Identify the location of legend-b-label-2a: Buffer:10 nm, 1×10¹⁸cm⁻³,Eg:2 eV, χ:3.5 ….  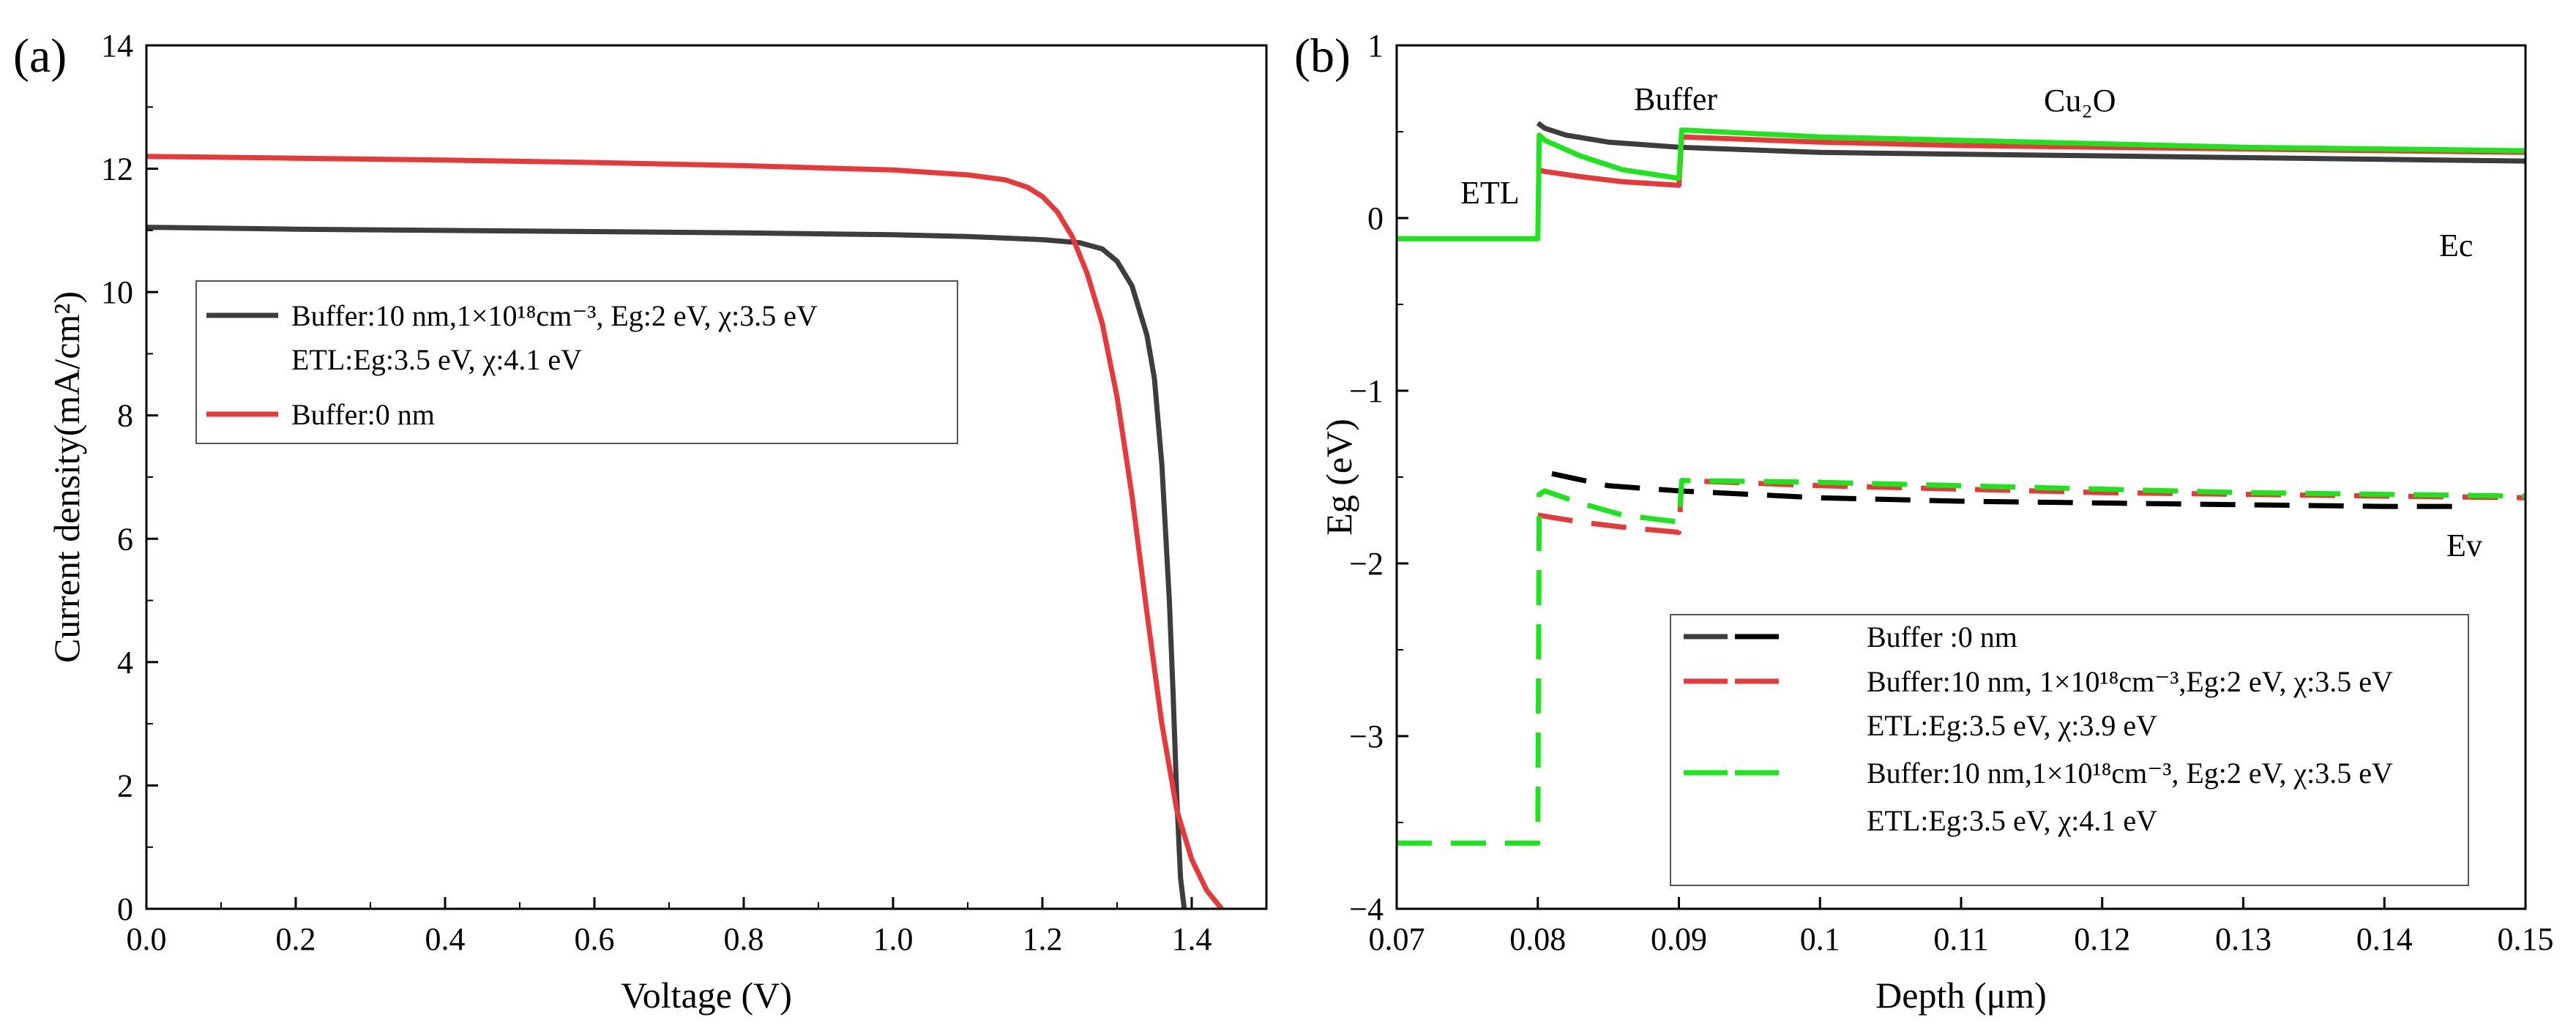
(2130, 681).